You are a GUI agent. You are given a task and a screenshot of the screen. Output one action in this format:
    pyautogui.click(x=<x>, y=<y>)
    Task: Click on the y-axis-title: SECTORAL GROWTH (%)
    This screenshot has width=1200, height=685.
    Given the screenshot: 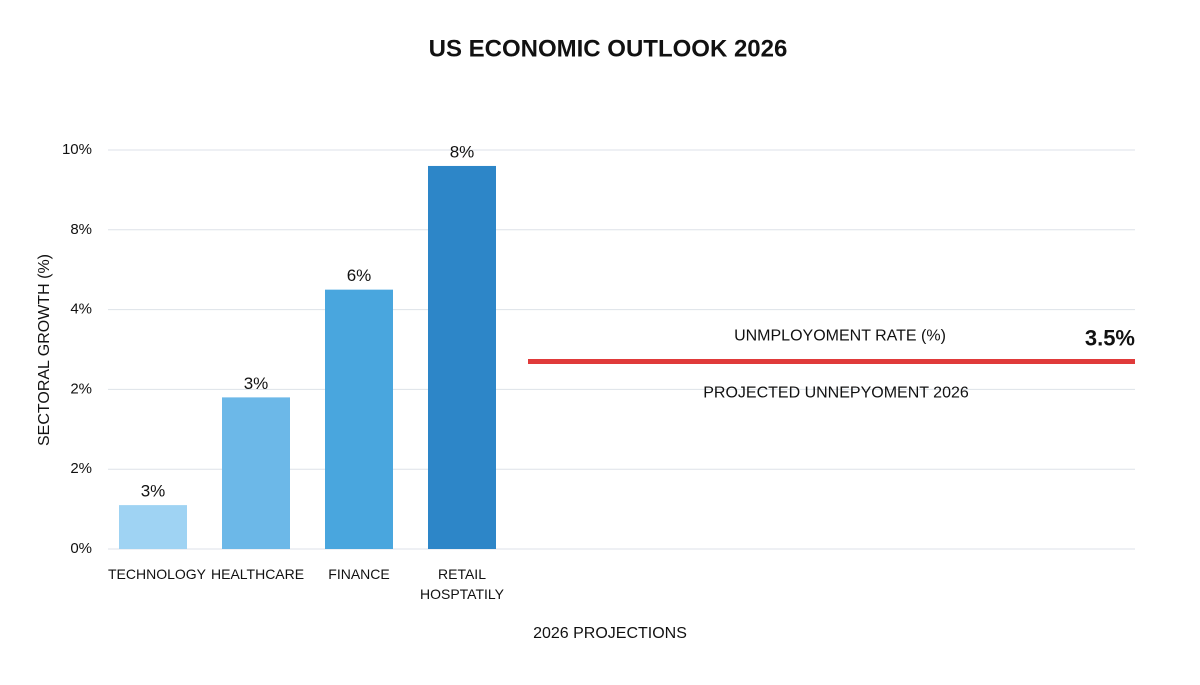 What is the action you would take?
    pyautogui.click(x=44, y=350)
    